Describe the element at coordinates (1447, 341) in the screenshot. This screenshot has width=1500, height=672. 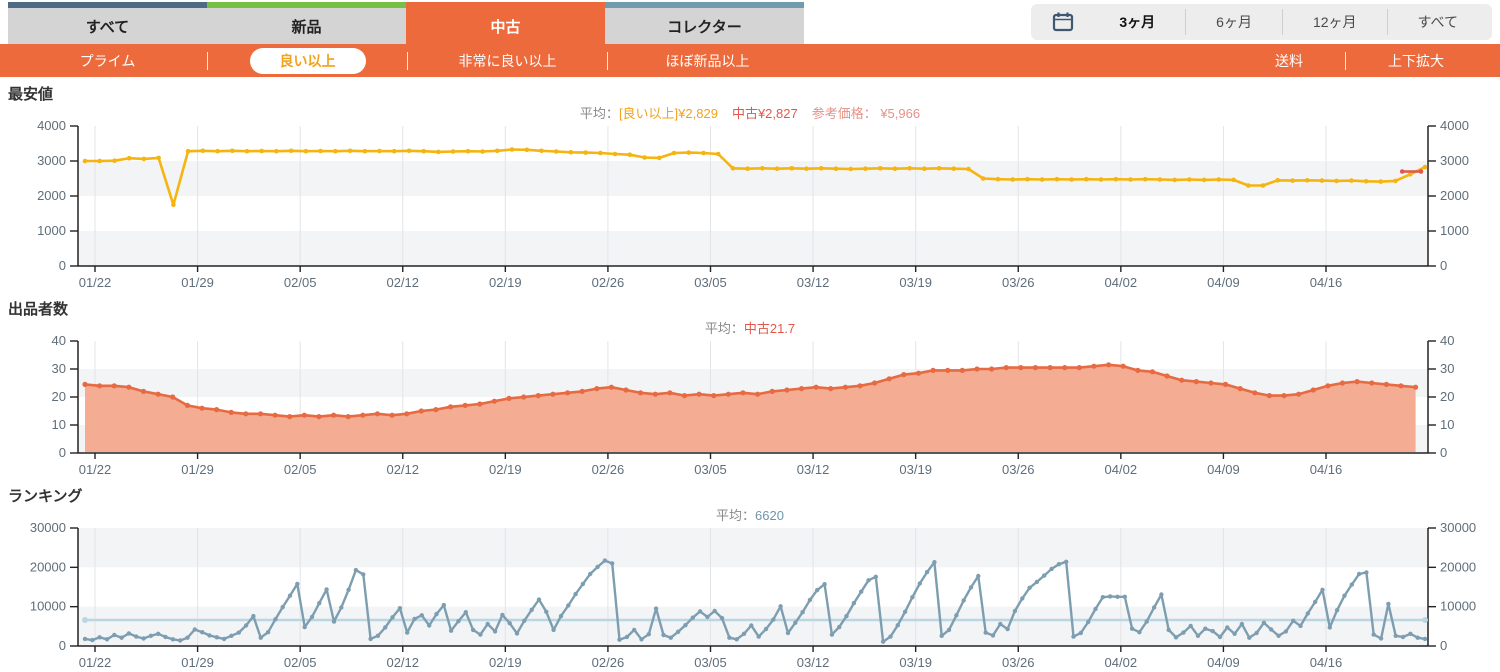
I see `svg-text: 40` at that location.